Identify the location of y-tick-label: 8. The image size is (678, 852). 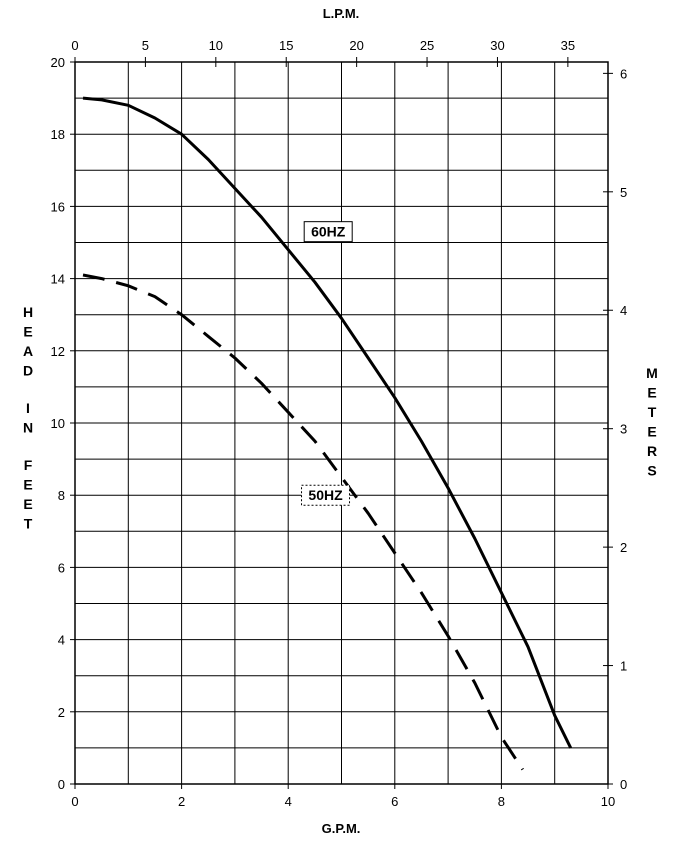
(61, 495).